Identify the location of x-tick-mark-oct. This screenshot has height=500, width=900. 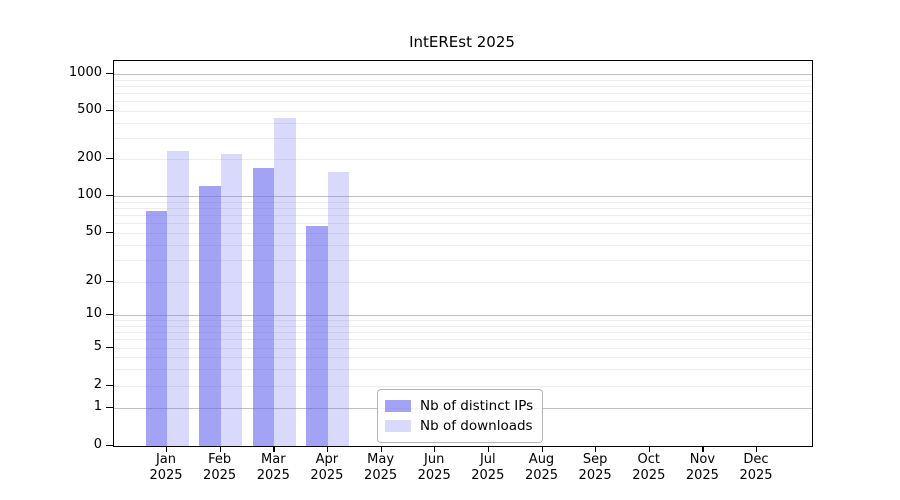
(649, 449).